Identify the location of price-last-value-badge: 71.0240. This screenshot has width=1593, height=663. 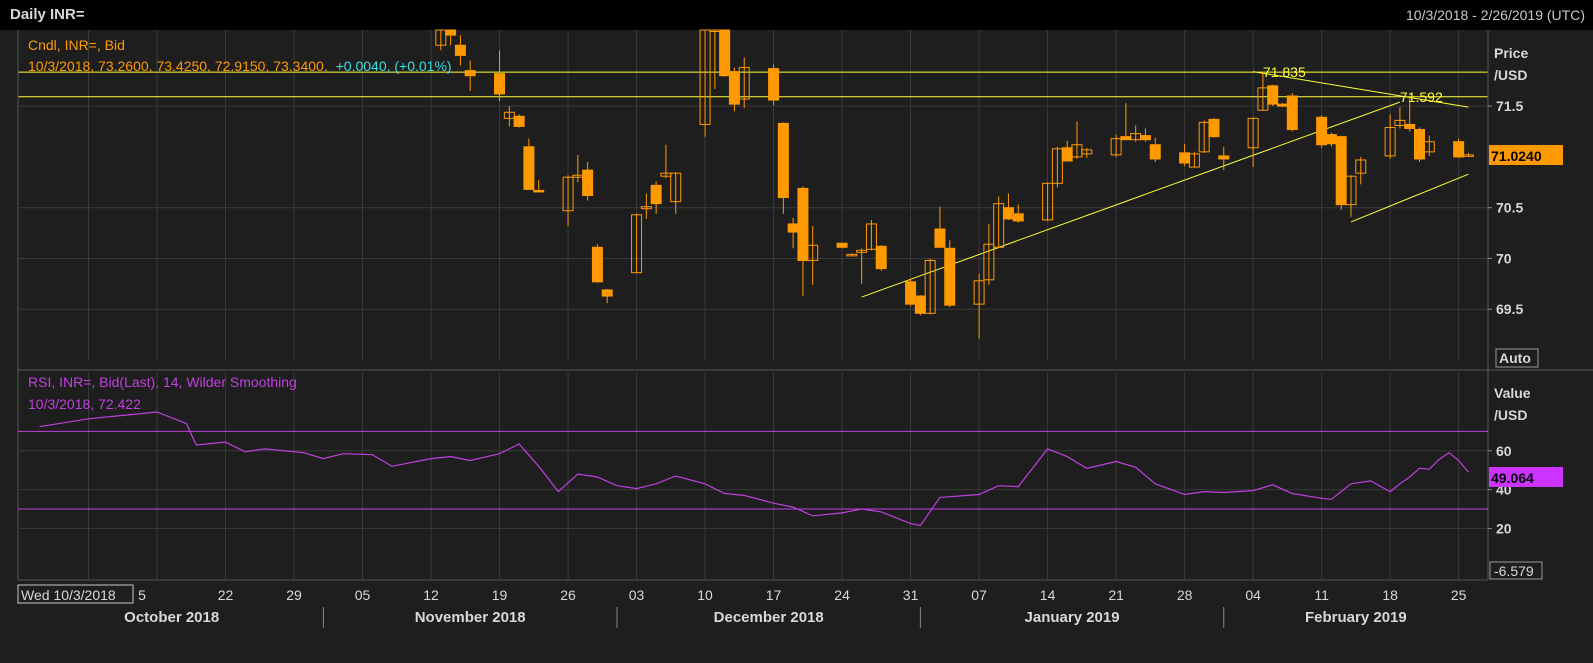
(1526, 155).